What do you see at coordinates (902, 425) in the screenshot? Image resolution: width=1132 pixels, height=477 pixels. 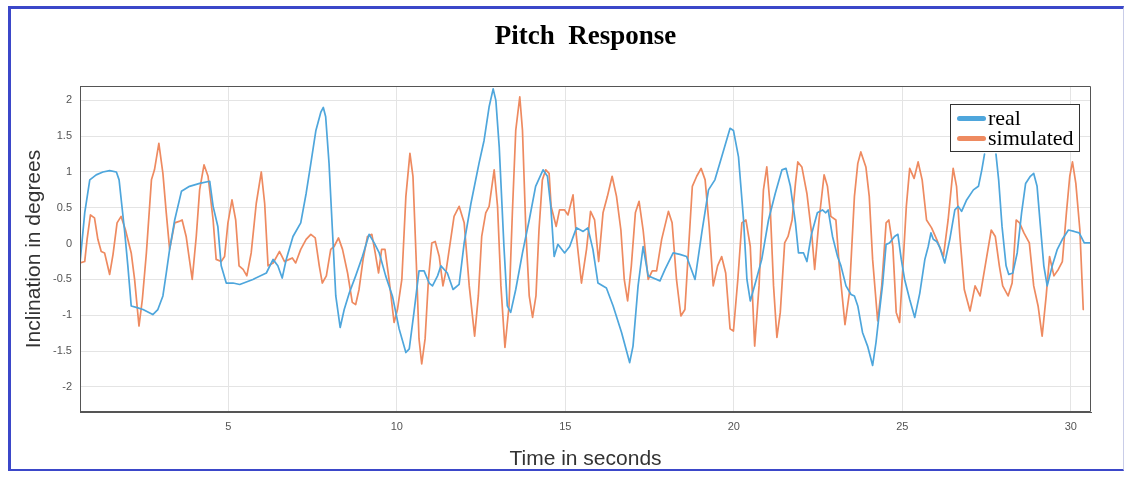 I see `x-tick-label: 25` at bounding box center [902, 425].